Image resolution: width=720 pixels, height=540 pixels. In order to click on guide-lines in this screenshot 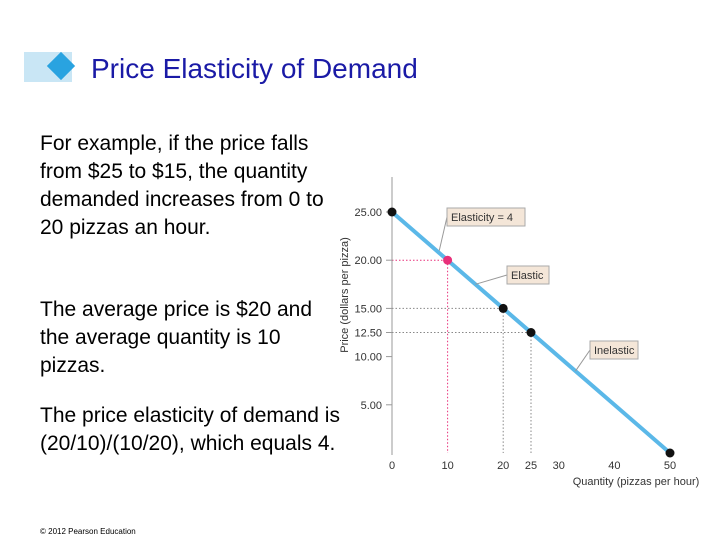, I will do `click(462, 356)`.